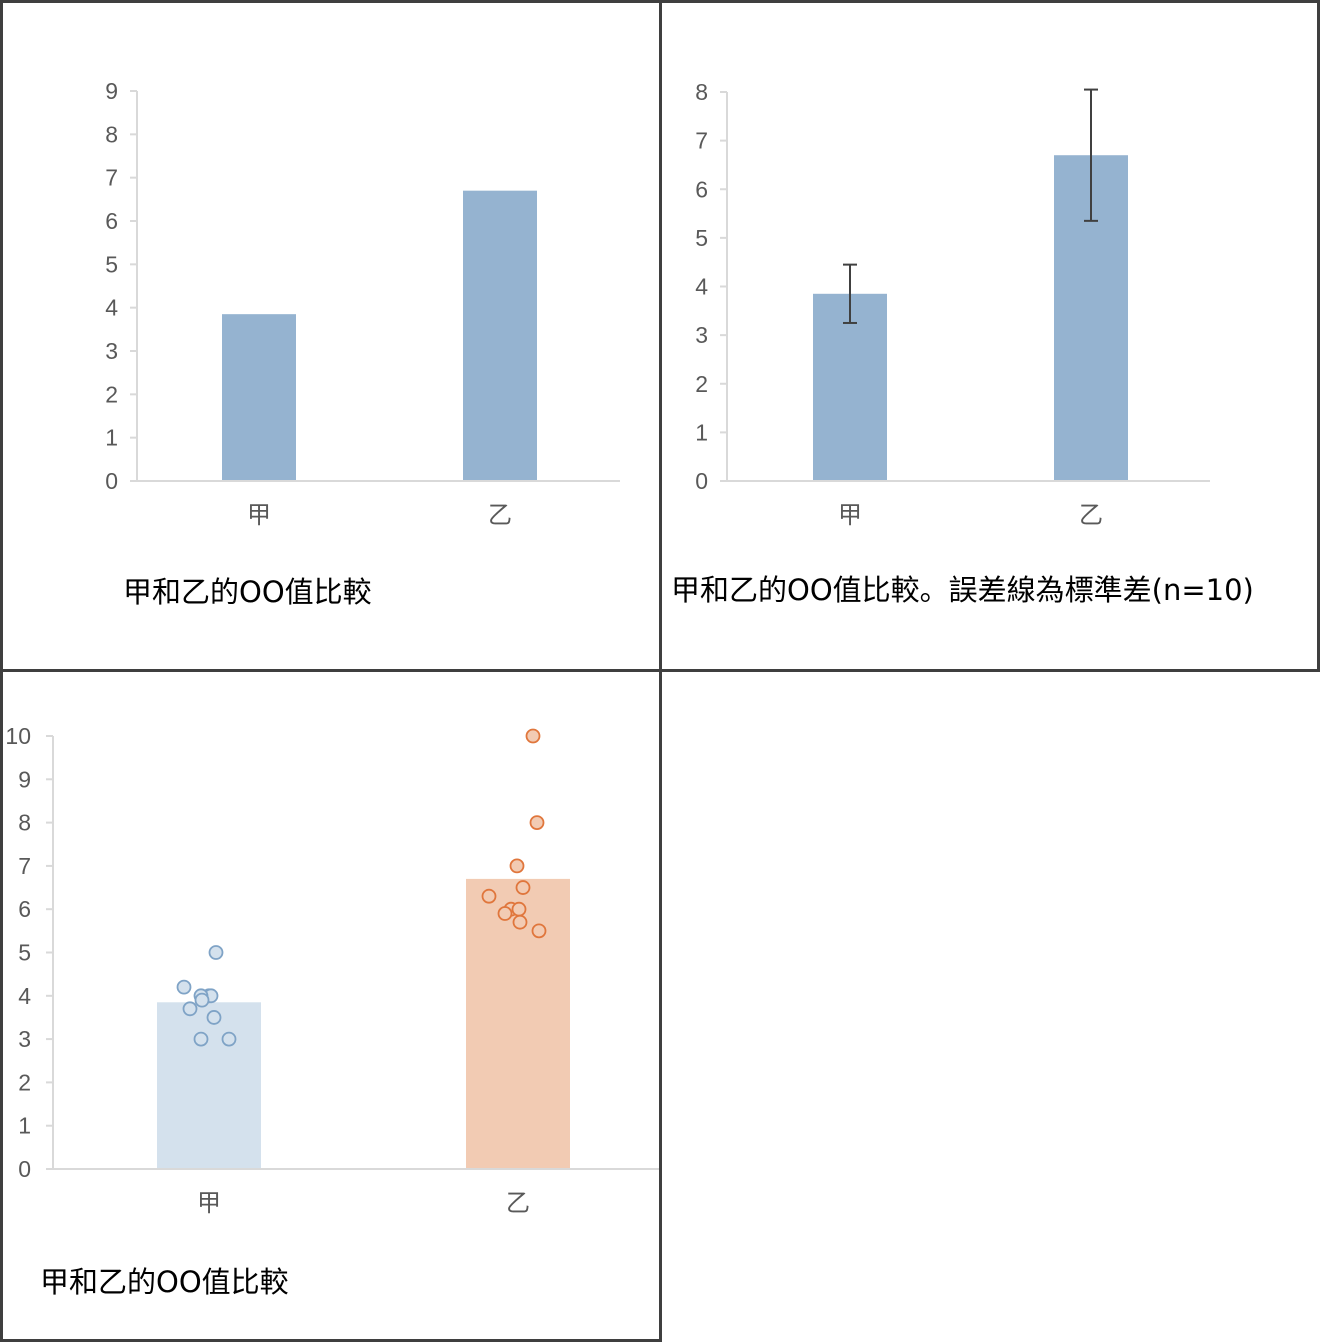 Image resolution: width=1320 pixels, height=1342 pixels. Describe the element at coordinates (952, 304) in the screenshot. I see `bar-chart-2: 0 1 2 3 4 5 6 7 8 甲 乙` at that location.